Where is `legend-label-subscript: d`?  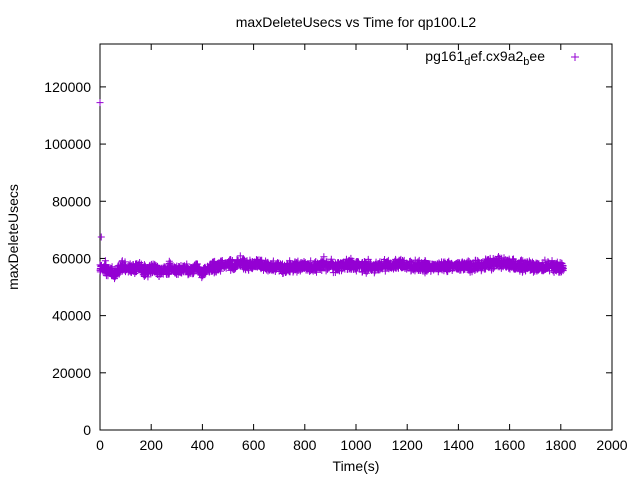 legend-label-subscript: d is located at coordinates (467, 62).